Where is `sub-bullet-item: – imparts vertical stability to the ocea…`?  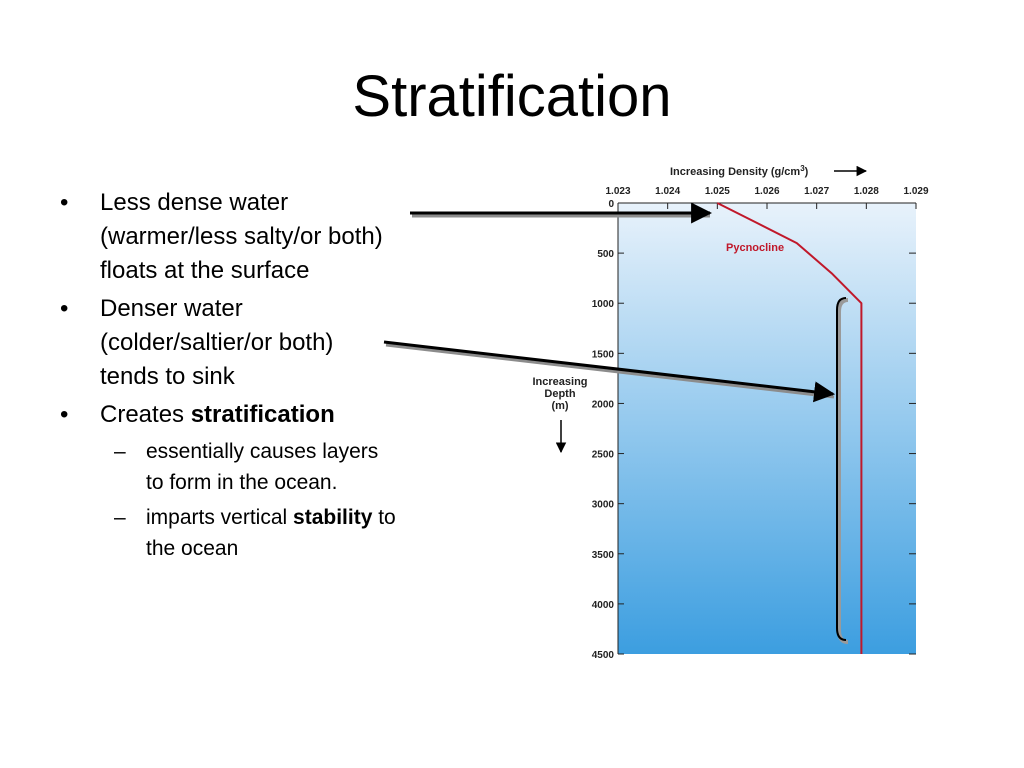
sub-bullet-item: – imparts vertical stability to the ocea… is located at coordinates (279, 533).